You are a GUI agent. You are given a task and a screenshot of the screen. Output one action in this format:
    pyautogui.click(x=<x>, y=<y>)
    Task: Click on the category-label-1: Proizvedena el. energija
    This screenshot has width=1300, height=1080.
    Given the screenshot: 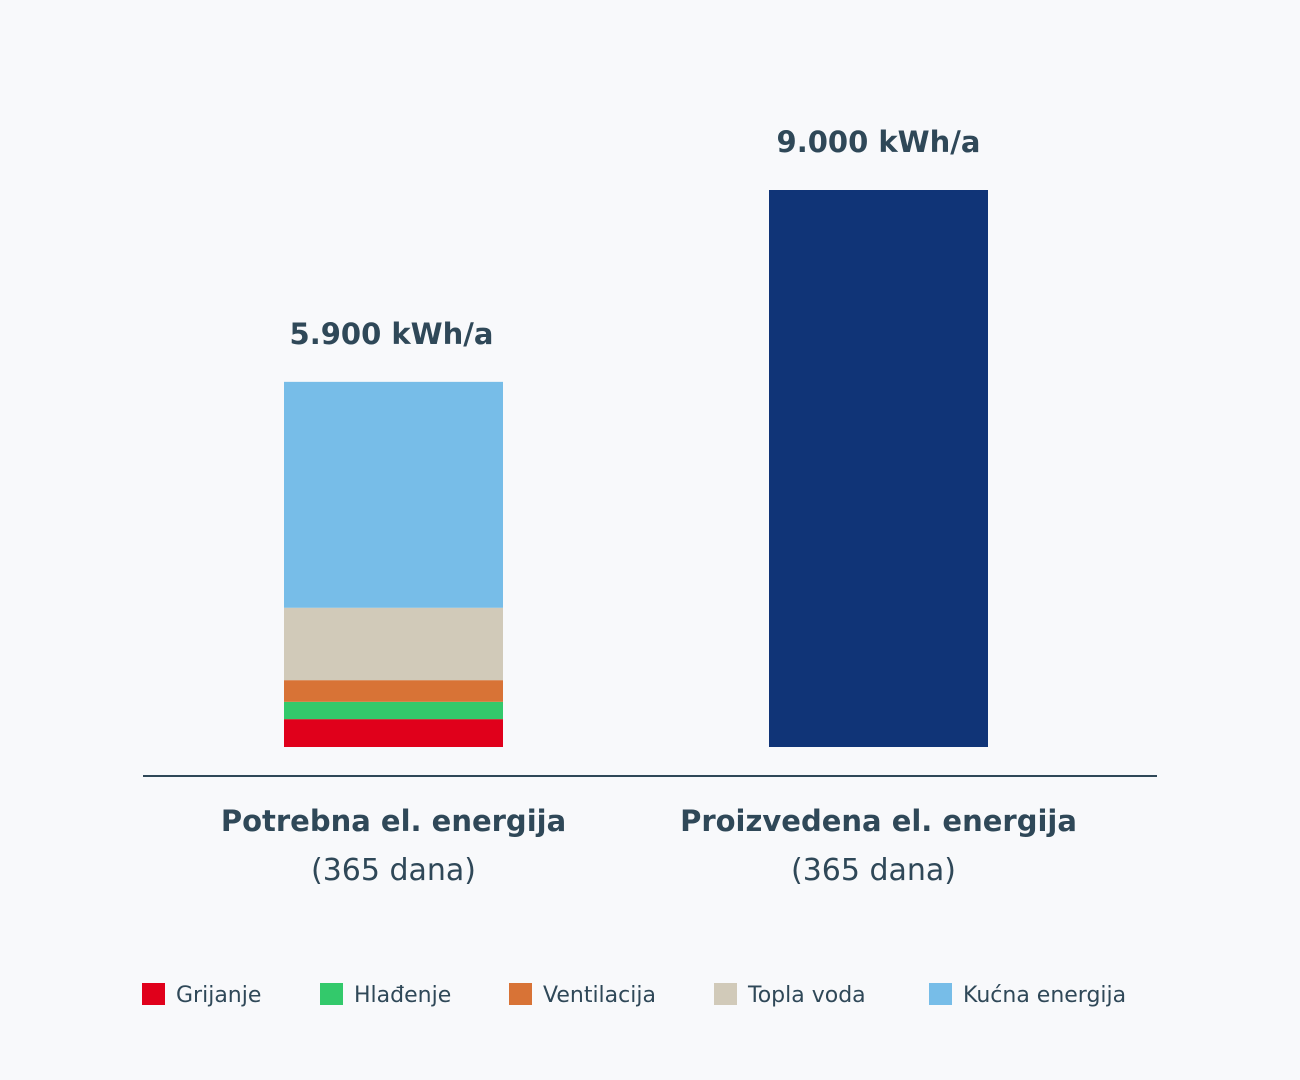 What is the action you would take?
    pyautogui.click(x=878, y=821)
    